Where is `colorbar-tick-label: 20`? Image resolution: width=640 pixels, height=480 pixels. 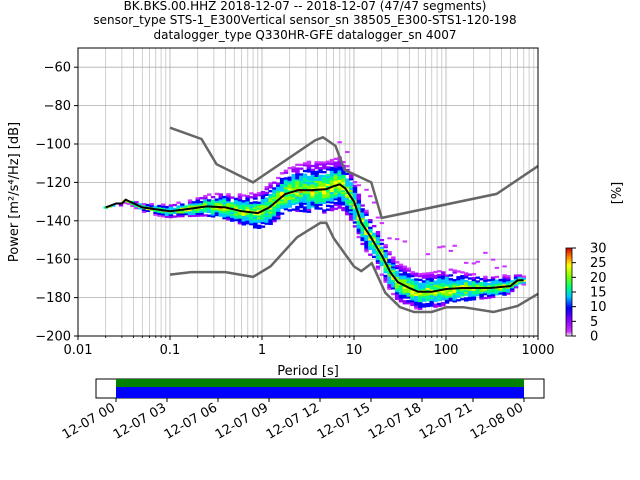 colorbar-tick-label: 20 is located at coordinates (598, 278).